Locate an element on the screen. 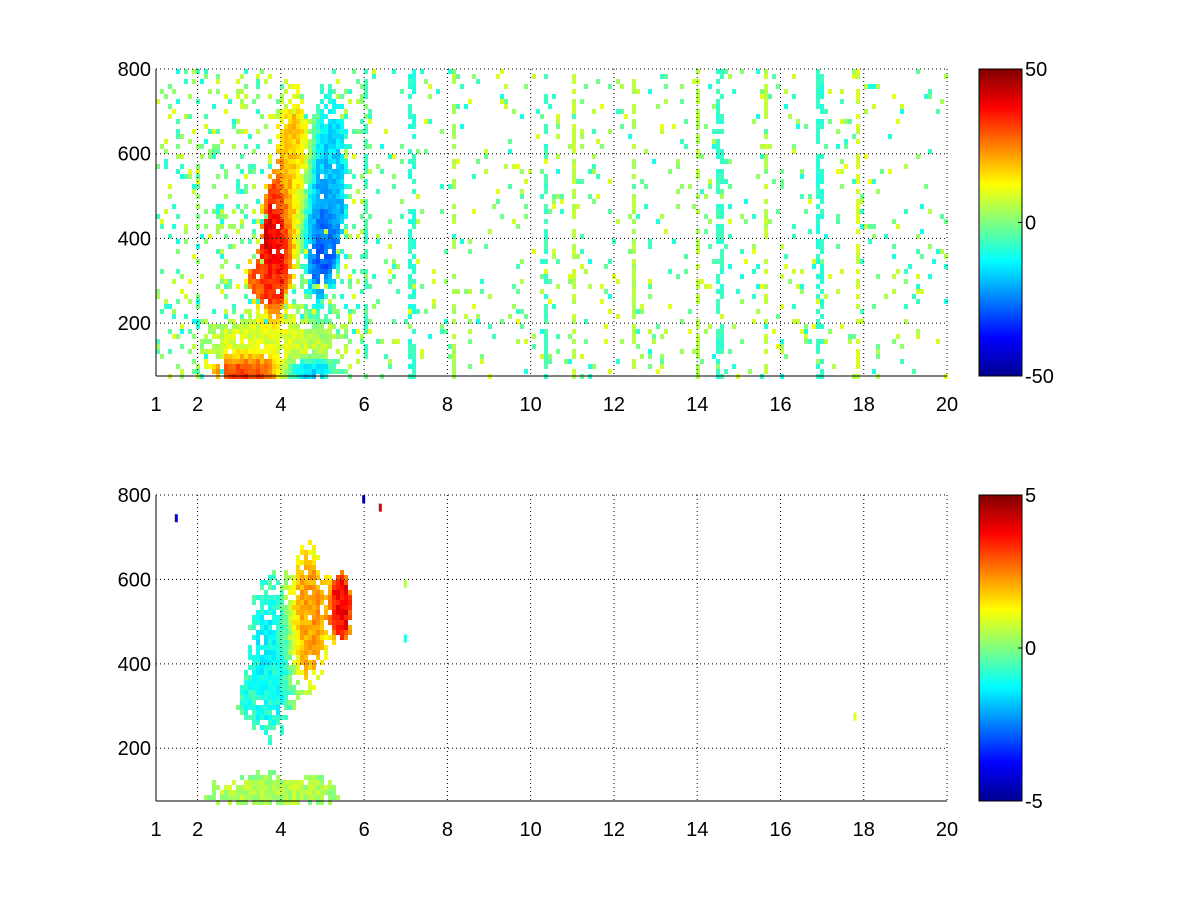 Image resolution: width=1200 pixels, height=900 pixels. x-tick-label: 14 is located at coordinates (697, 830).